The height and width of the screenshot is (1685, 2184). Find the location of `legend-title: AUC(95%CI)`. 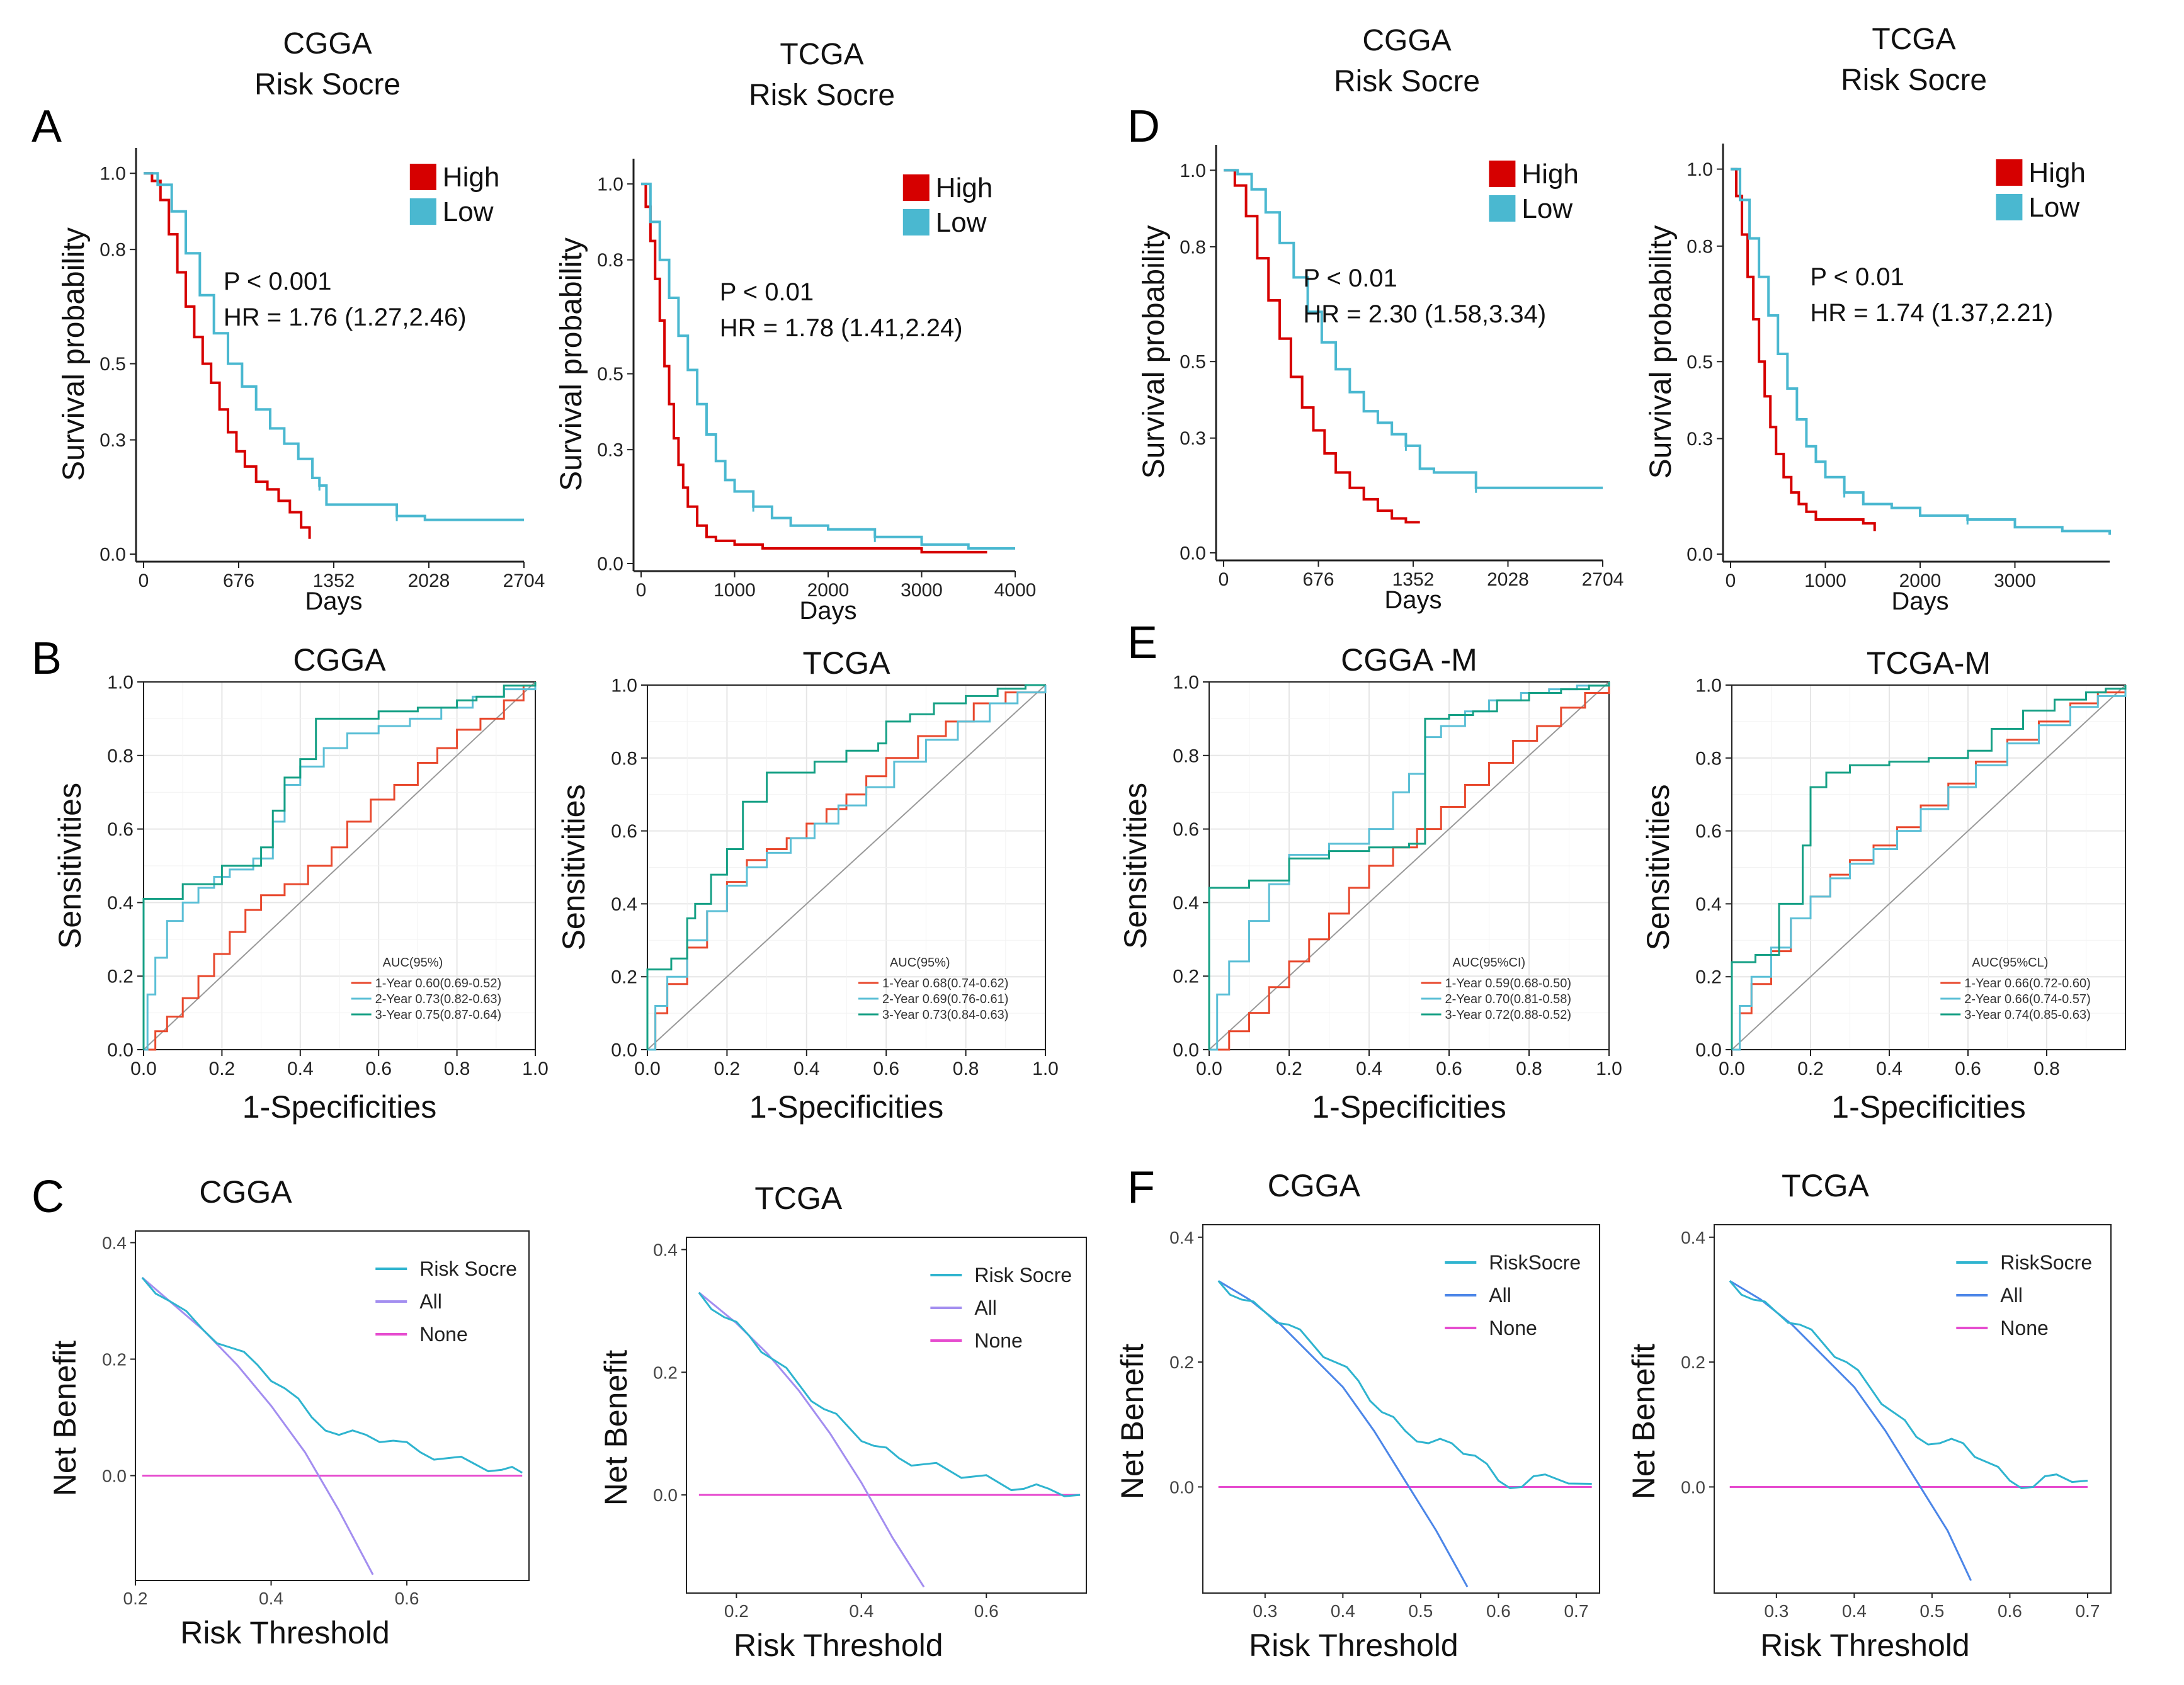

legend-title: AUC(95%CI) is located at coordinates (1489, 963).